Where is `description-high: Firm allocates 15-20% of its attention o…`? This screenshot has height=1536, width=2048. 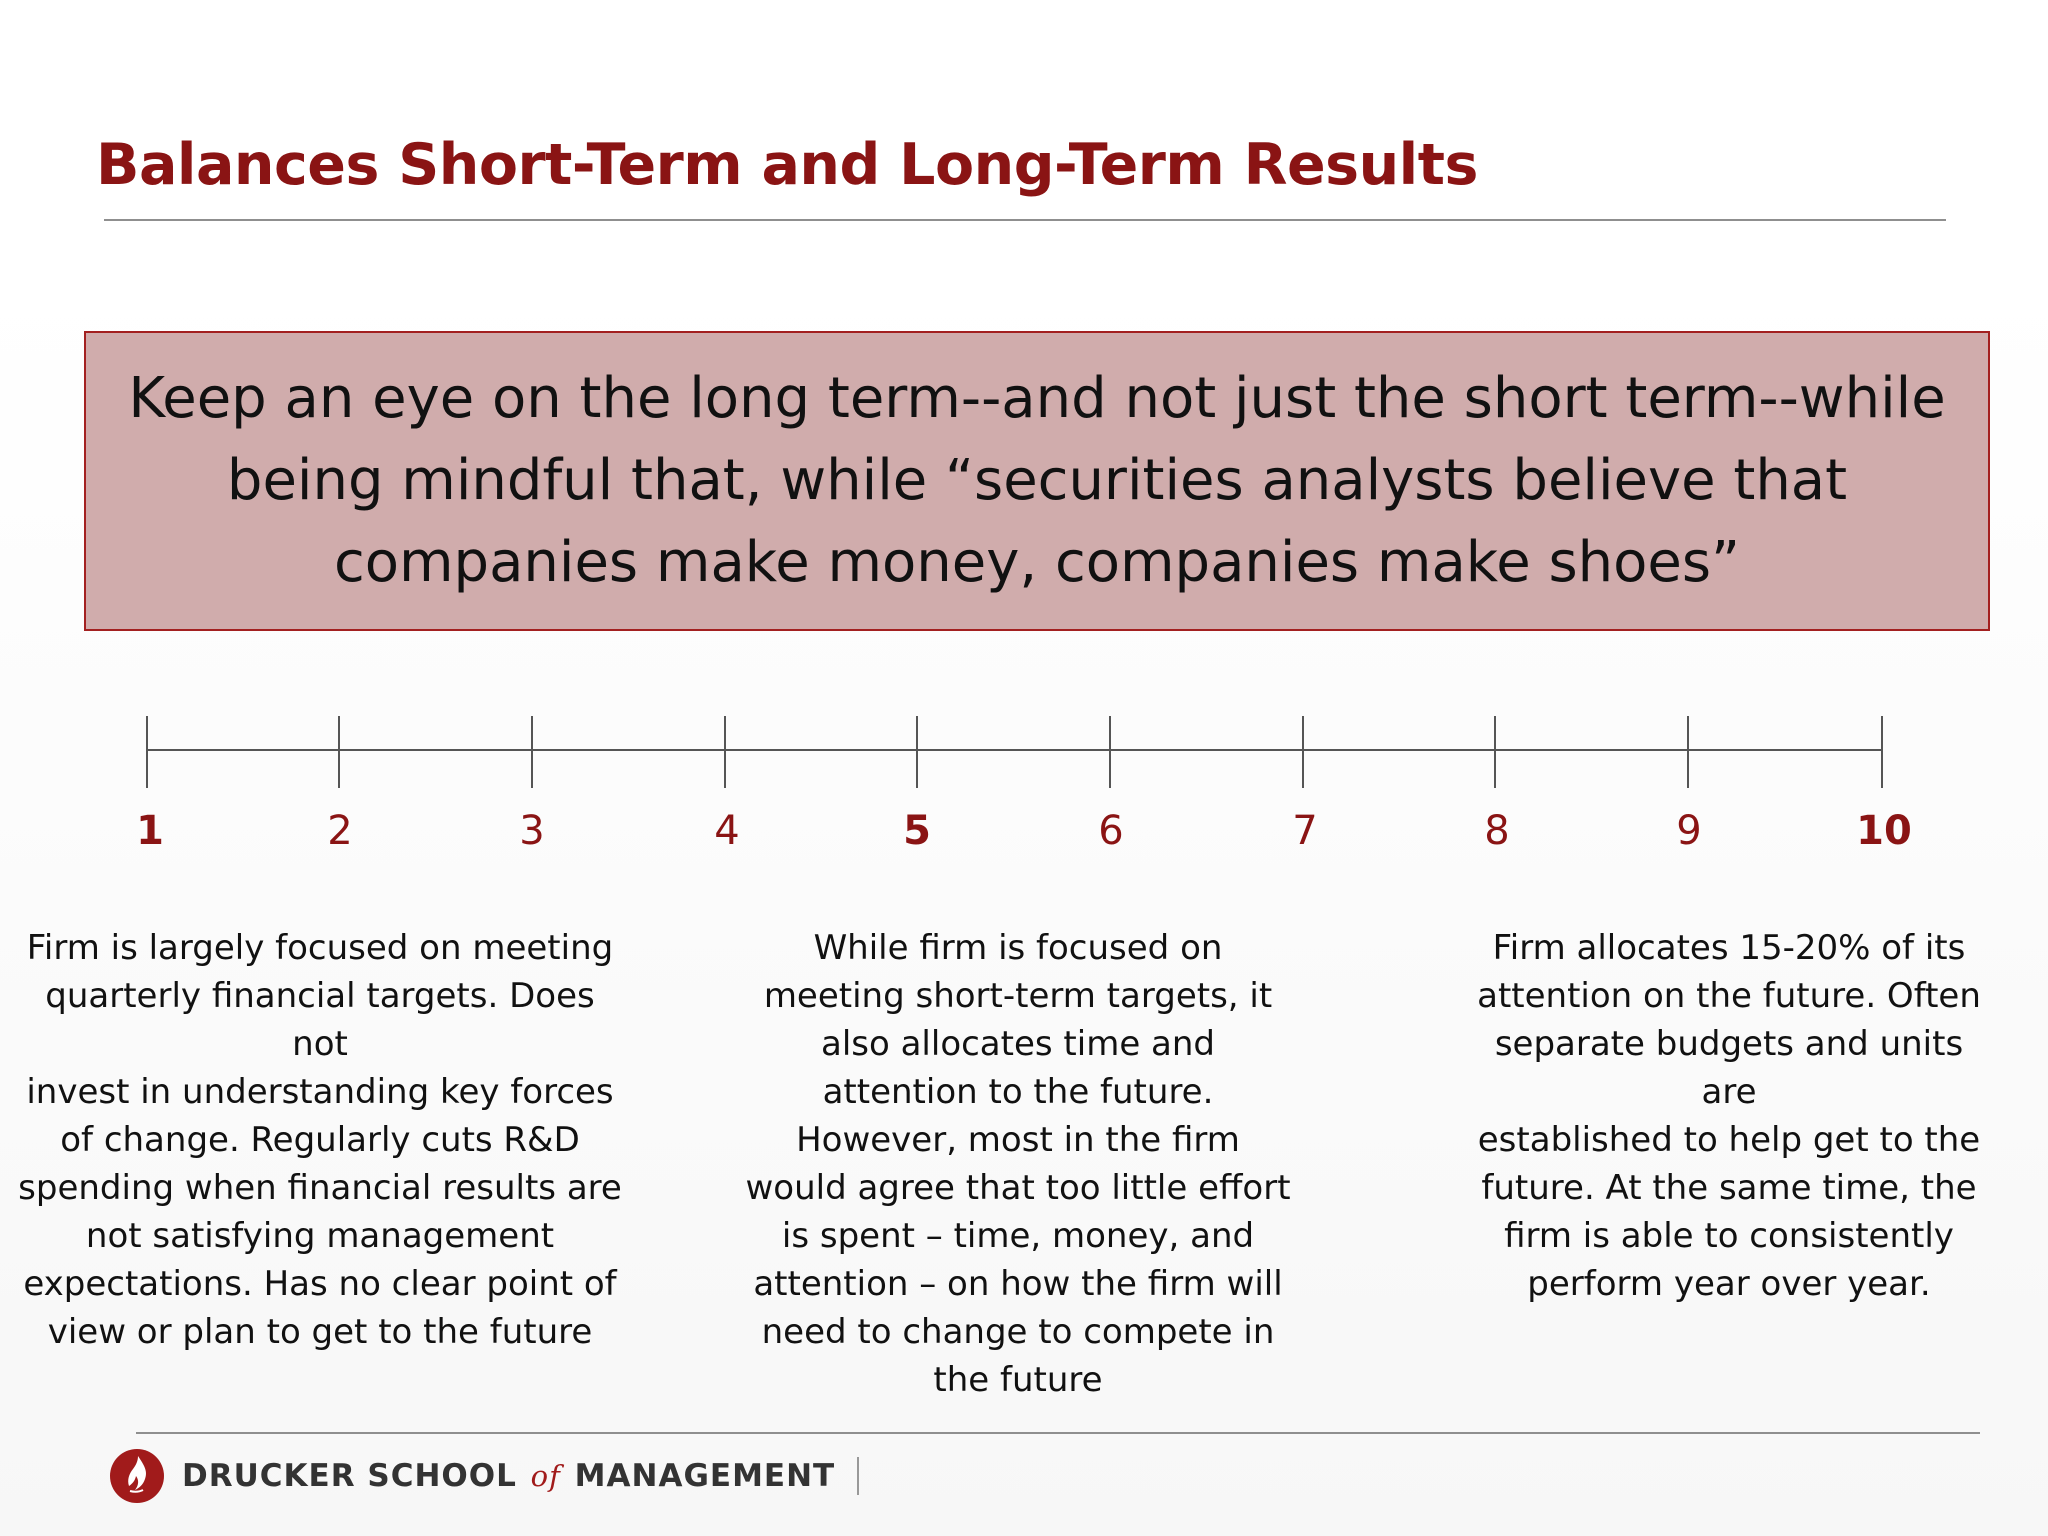 description-high: Firm allocates 15-20% of its attention o… is located at coordinates (1729, 1116).